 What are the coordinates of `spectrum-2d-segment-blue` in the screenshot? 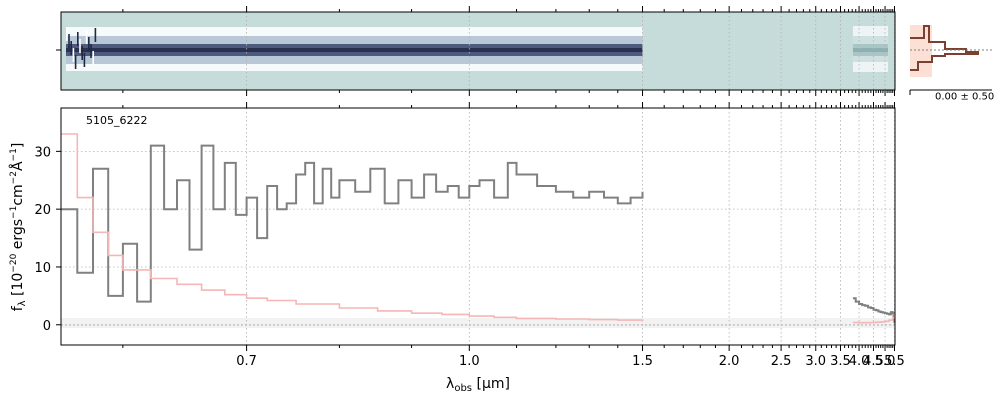 It's located at (354, 49).